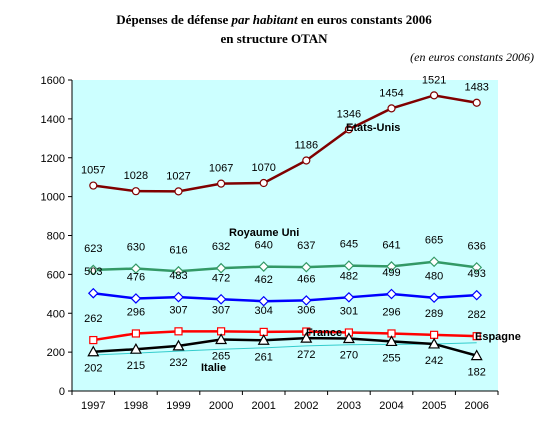  What do you see at coordinates (213, 368) in the screenshot?
I see `series-name-label: Italie` at bounding box center [213, 368].